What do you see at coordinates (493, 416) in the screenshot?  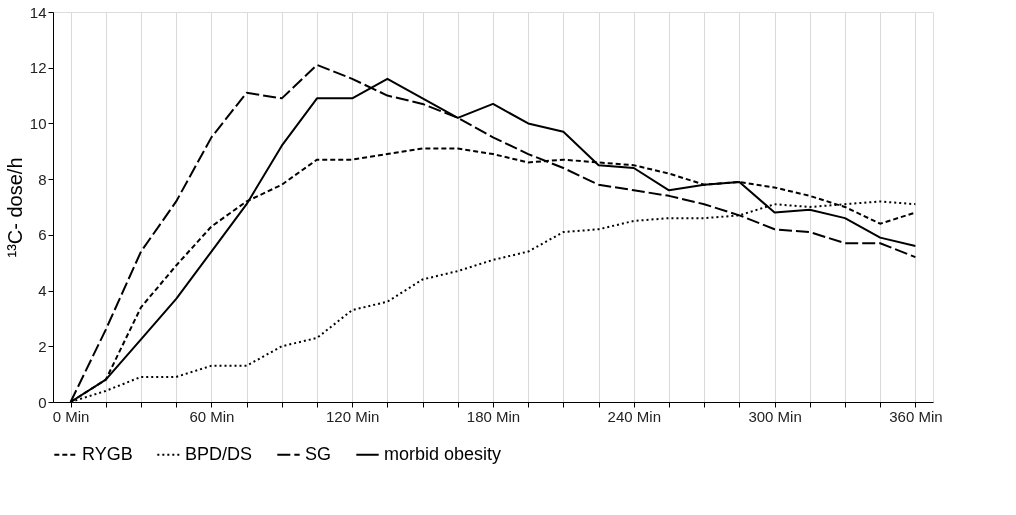 I see `x-tick-label: 180 Min` at bounding box center [493, 416].